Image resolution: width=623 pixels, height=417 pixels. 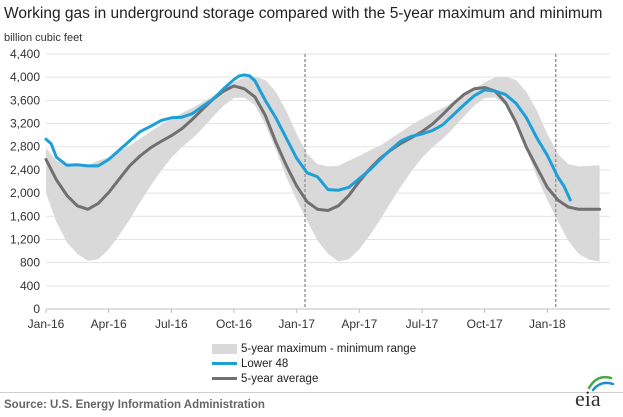 What do you see at coordinates (46, 324) in the screenshot?
I see `x-tick-label: Jan-16` at bounding box center [46, 324].